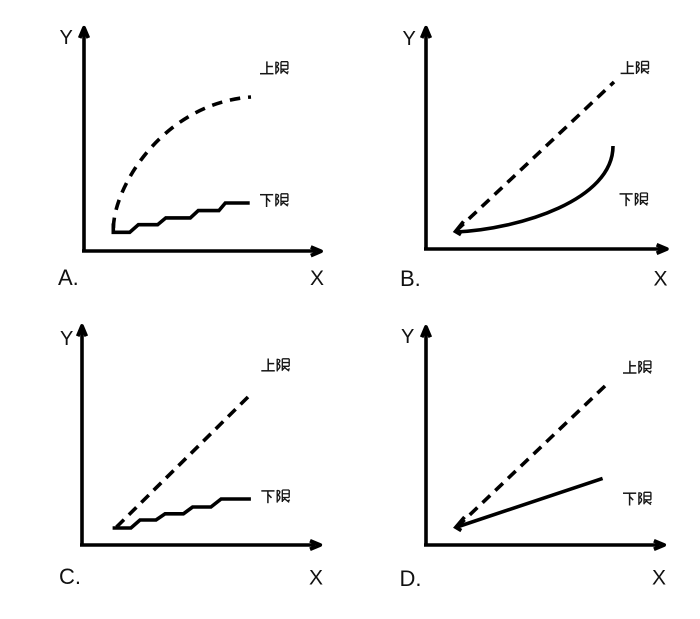 Image resolution: width=700 pixels, height=619 pixels. What do you see at coordinates (68, 277) in the screenshot?
I see `svg-text: A.` at bounding box center [68, 277].